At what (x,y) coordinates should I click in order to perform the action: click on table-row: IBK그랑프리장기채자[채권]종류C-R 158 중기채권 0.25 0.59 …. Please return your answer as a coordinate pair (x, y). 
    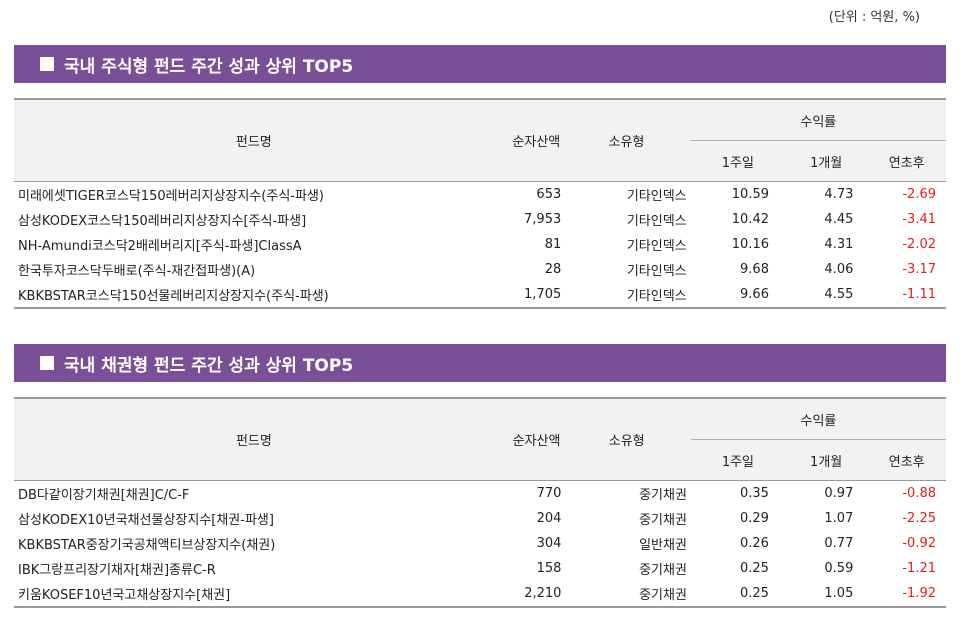
    Looking at the image, I should click on (480, 568).